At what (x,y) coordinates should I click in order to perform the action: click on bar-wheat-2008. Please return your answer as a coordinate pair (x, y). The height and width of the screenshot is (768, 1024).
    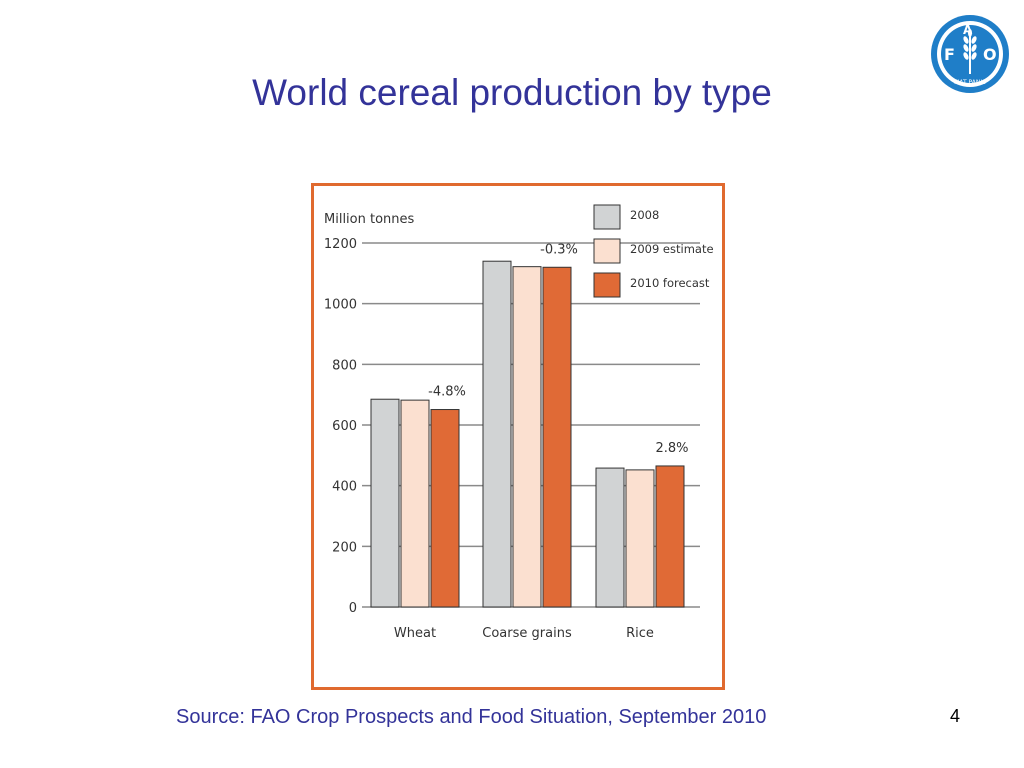
    Looking at the image, I should click on (385, 503).